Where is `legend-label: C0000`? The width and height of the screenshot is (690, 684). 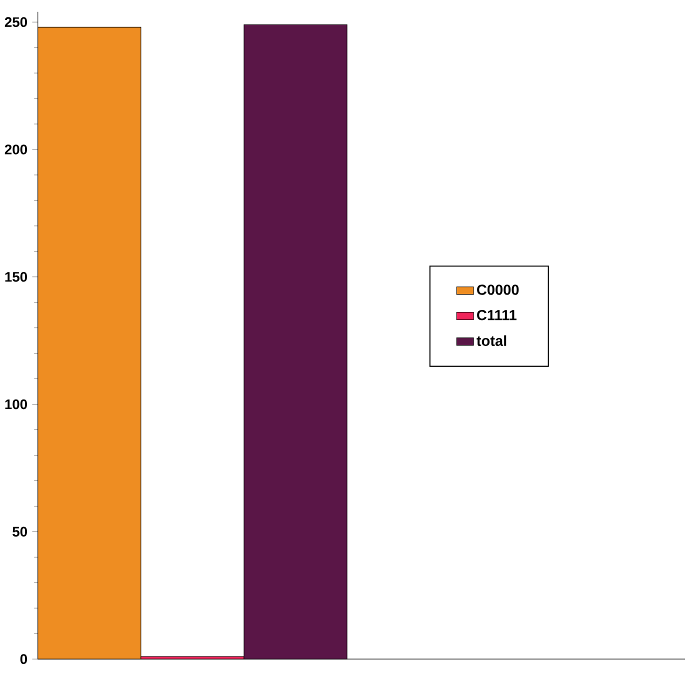 legend-label: C0000 is located at coordinates (498, 289).